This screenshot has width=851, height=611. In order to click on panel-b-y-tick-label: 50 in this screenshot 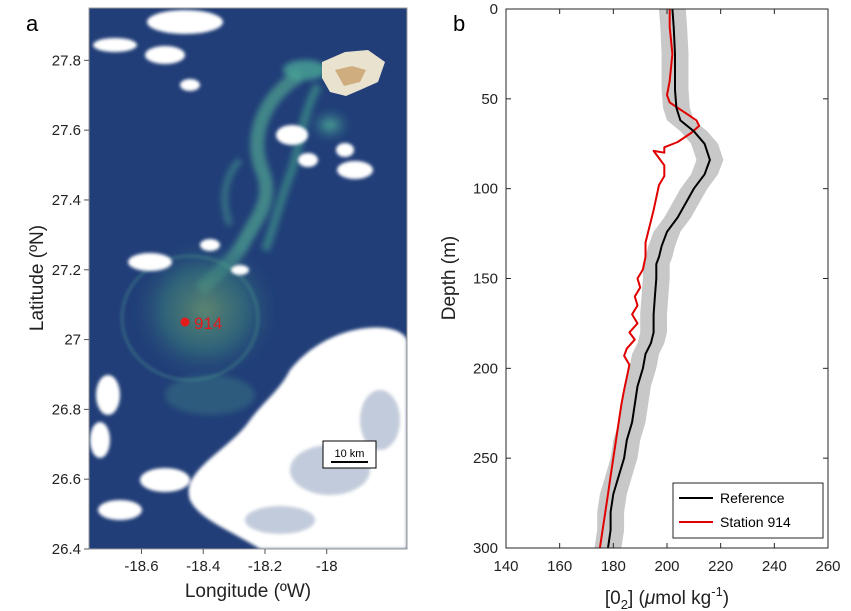, I will do `click(489, 99)`.